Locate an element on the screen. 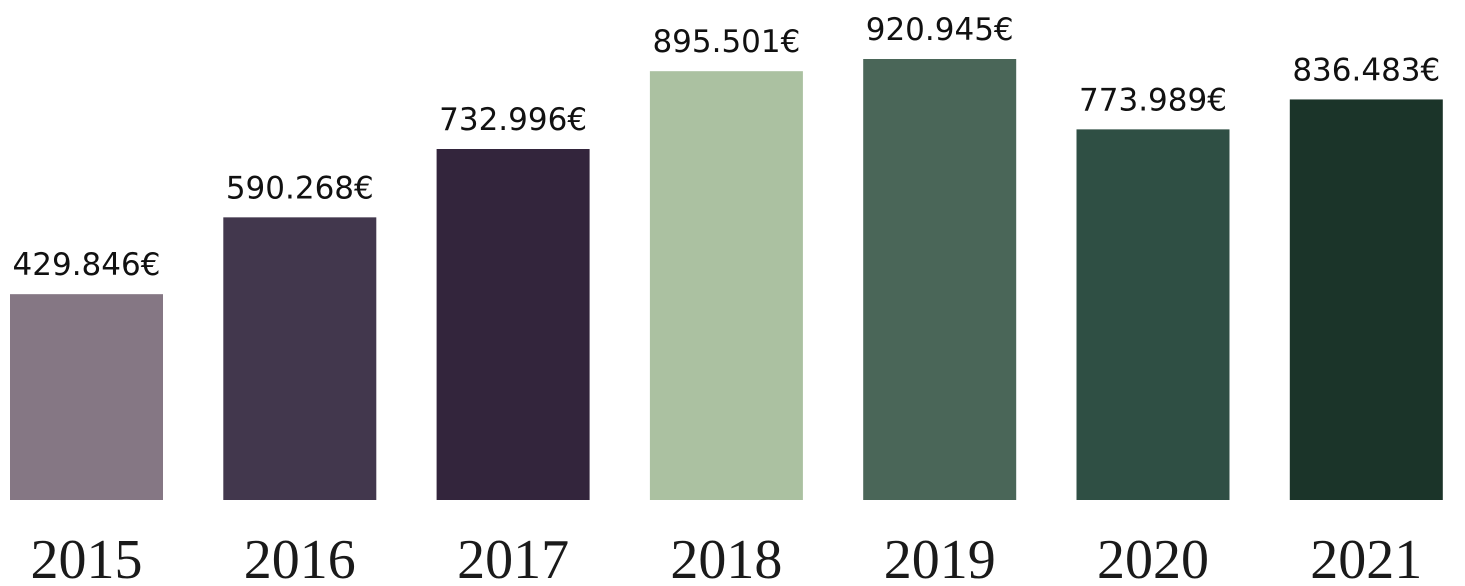  x-tick-label: 2017 is located at coordinates (513, 557).